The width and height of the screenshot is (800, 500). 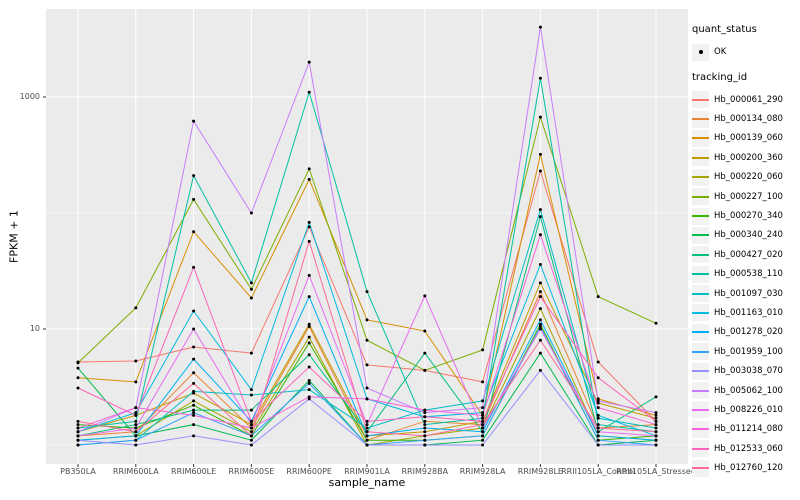 What do you see at coordinates (724, 29) in the screenshot?
I see `legend-title-quant-status: quant_status` at bounding box center [724, 29].